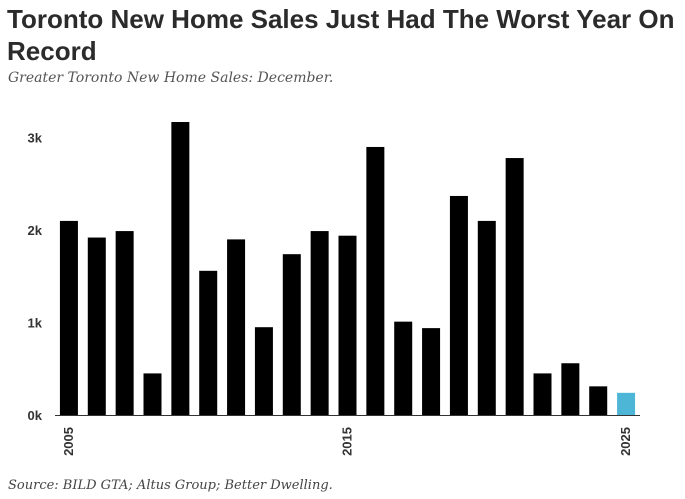  What do you see at coordinates (291, 334) in the screenshot?
I see `bar-2013` at bounding box center [291, 334].